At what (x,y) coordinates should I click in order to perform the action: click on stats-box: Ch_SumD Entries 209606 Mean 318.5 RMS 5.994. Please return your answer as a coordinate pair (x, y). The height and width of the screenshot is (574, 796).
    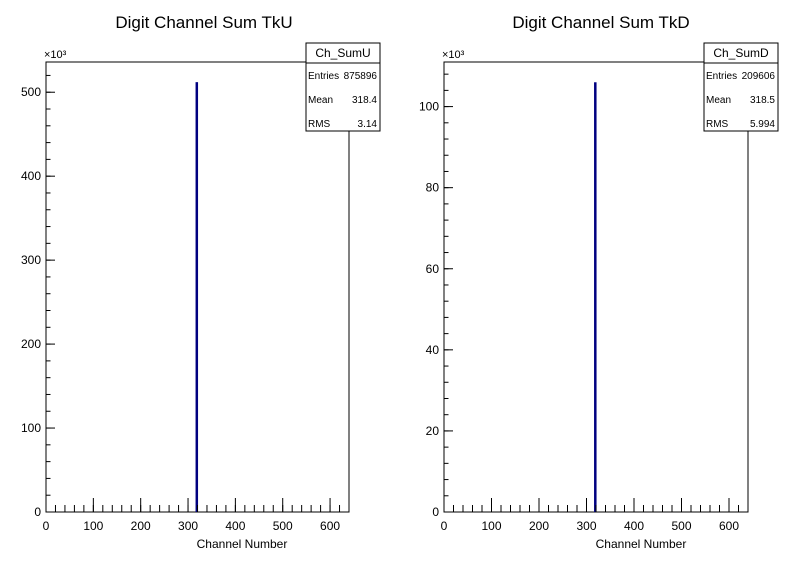
    Looking at the image, I should click on (741, 87).